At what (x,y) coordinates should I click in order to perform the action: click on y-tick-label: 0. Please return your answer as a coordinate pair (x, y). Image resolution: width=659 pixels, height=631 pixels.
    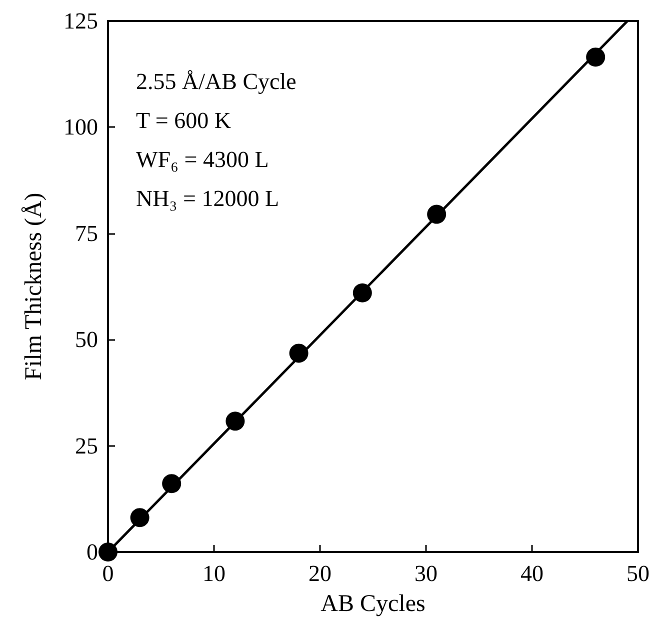
    Looking at the image, I should click on (92, 552).